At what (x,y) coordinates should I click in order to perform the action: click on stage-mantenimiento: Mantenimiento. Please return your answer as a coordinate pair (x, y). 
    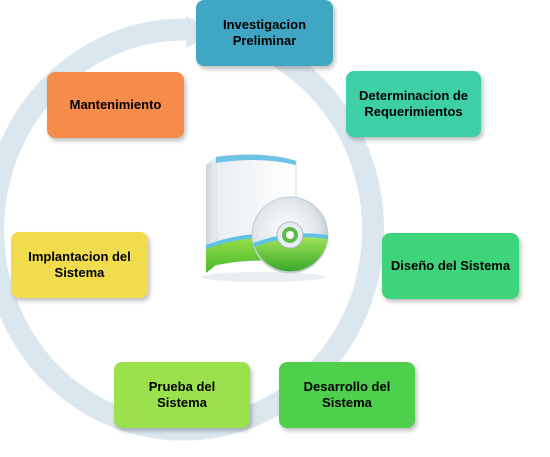
    Looking at the image, I should click on (115, 105).